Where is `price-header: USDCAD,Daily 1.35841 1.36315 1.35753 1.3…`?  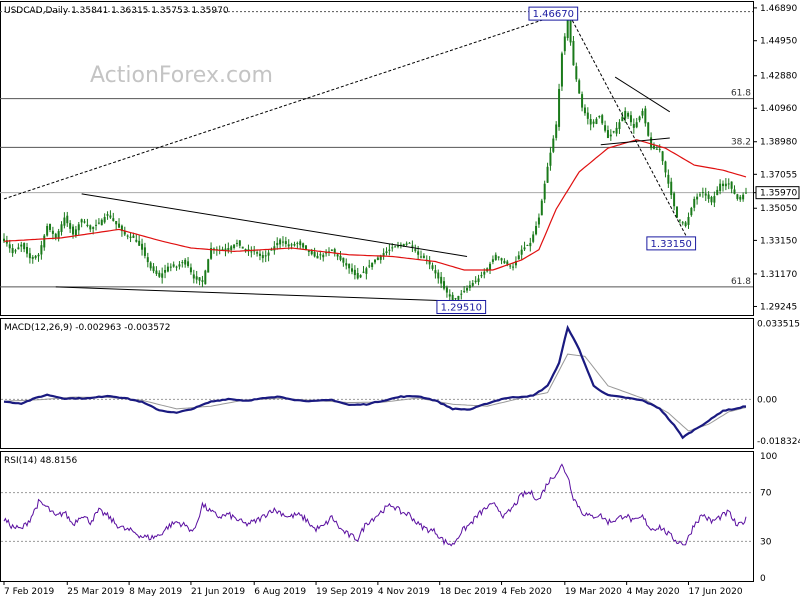 price-header: USDCAD,Daily 1.35841 1.36315 1.35753 1.3… is located at coordinates (116, 11).